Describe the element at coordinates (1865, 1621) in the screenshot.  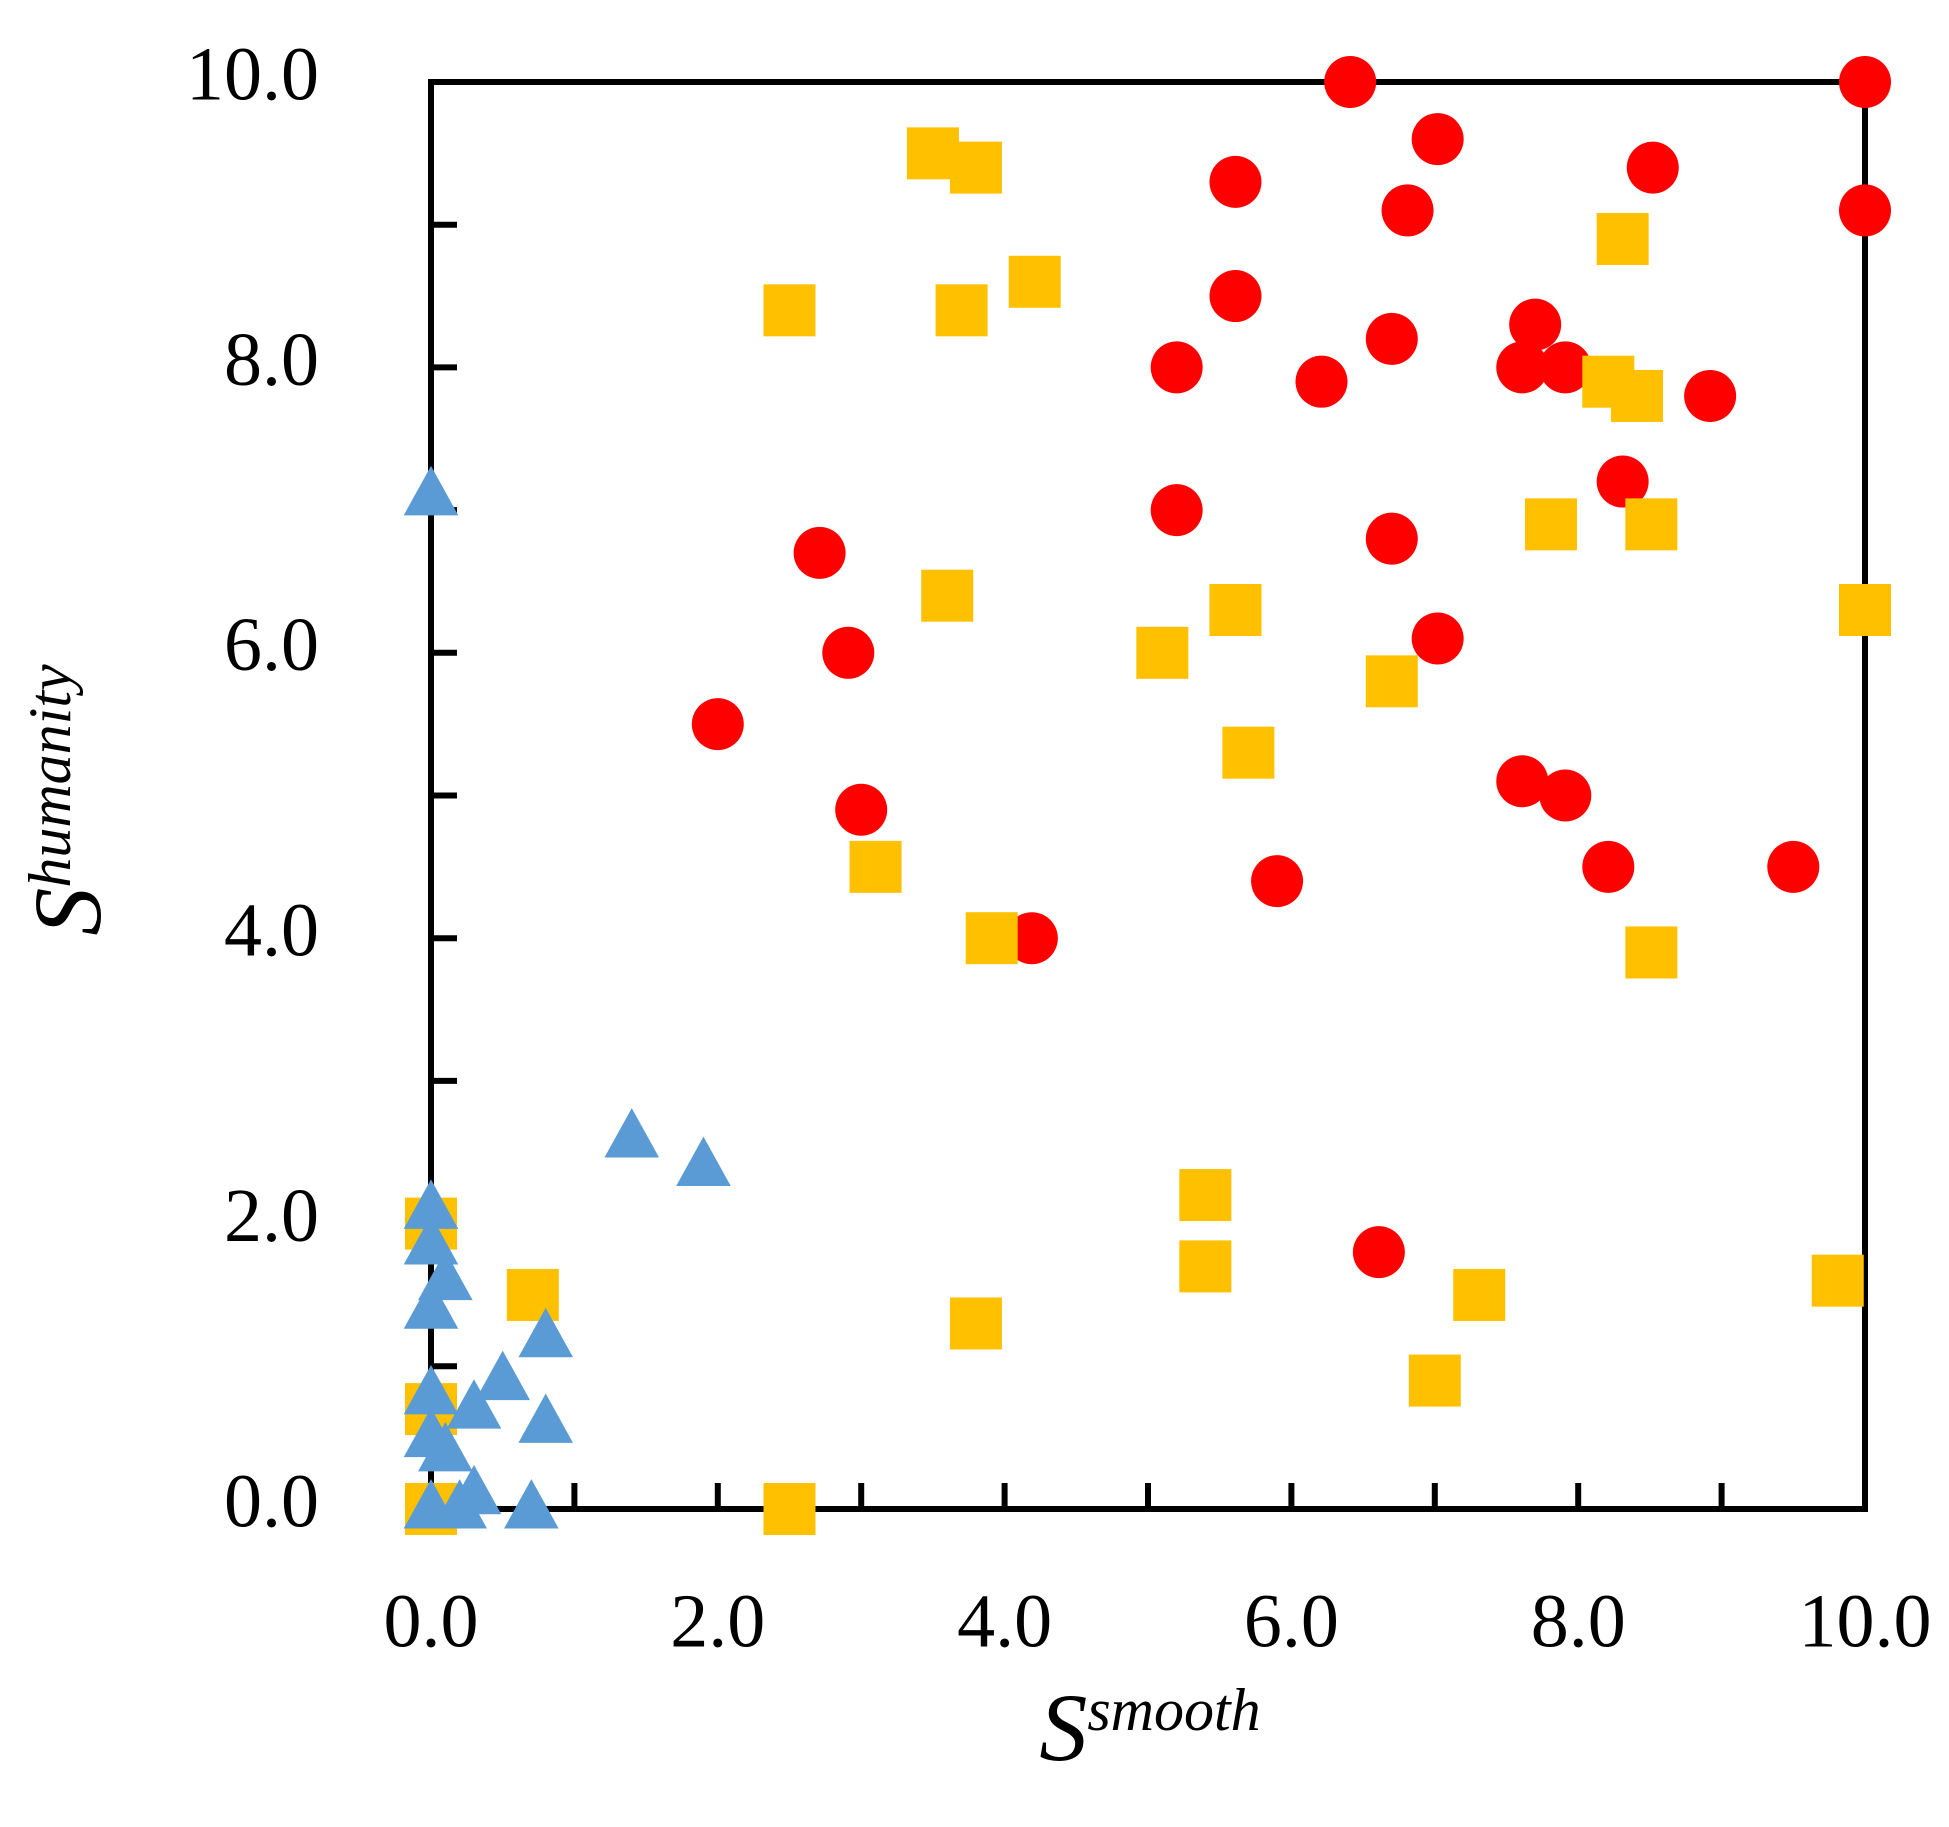
I see `x-tick-label: 10.0` at that location.